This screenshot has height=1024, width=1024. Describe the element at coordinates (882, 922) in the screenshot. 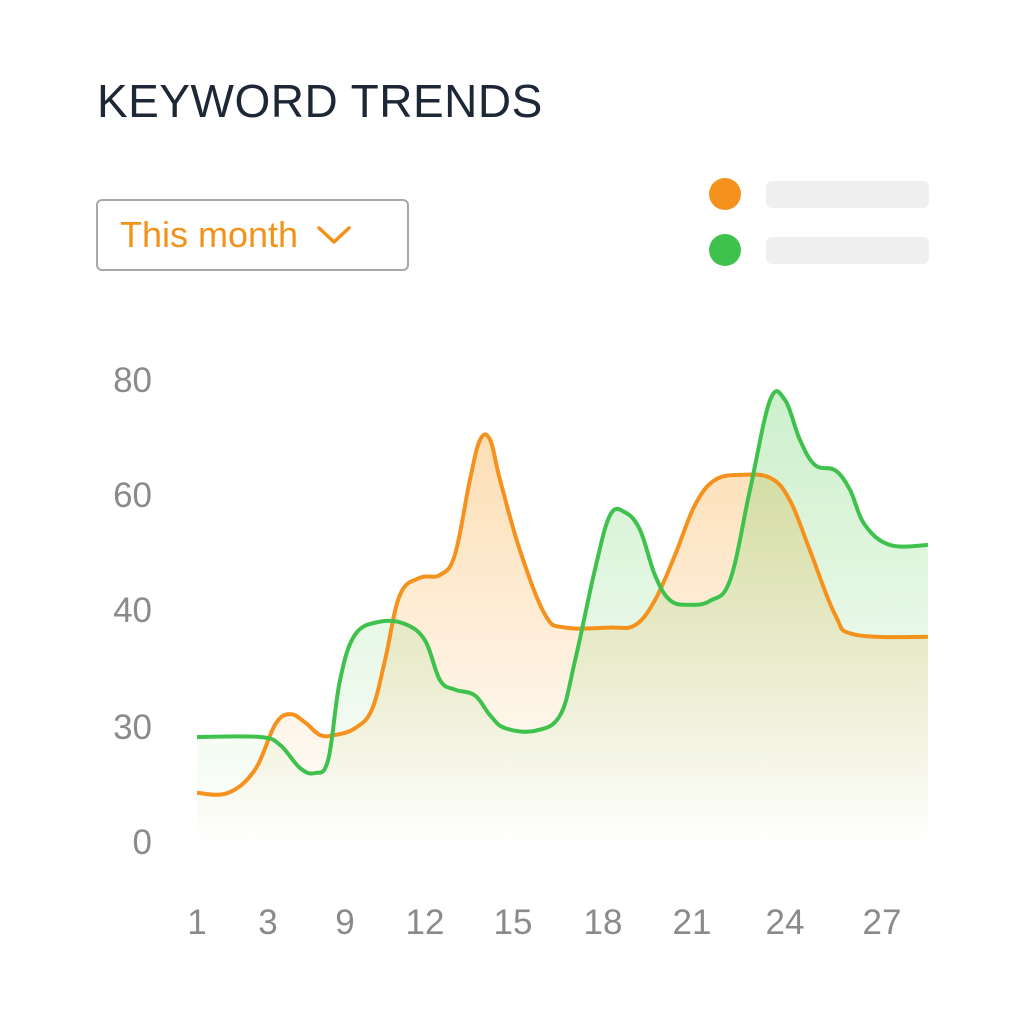

I see `x-tick-label: 27` at that location.